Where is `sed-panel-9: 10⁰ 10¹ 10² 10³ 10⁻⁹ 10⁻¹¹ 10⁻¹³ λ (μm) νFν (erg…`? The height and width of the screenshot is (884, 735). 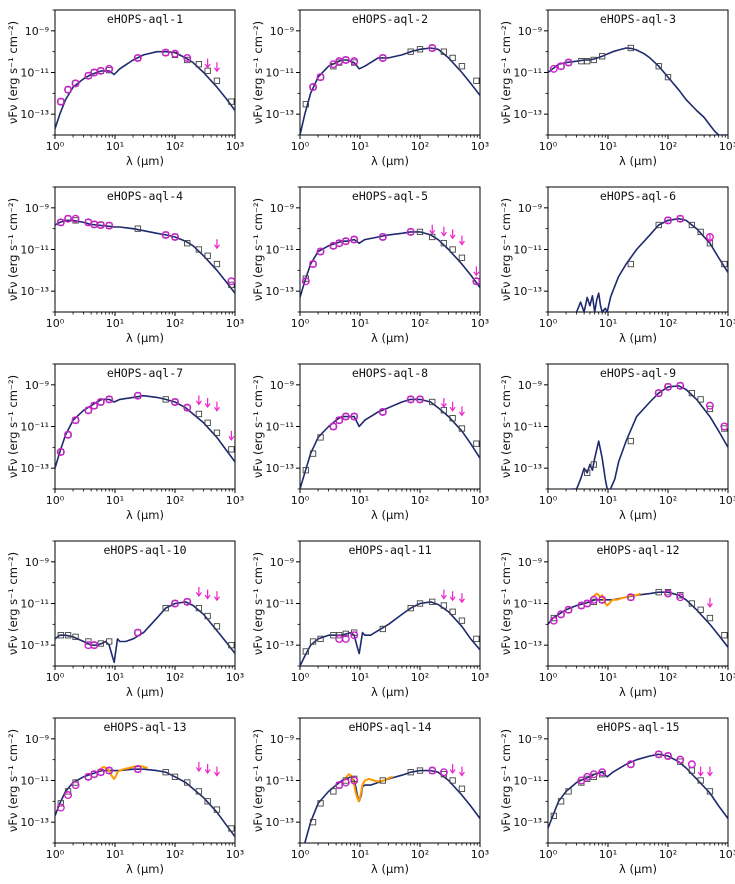
sed-panel-9: 10⁰ 10¹ 10² 10³ 10⁻⁹ 10⁻¹¹ 10⁻¹³ λ (μm) νFν (erg… is located at coordinates (617, 442).